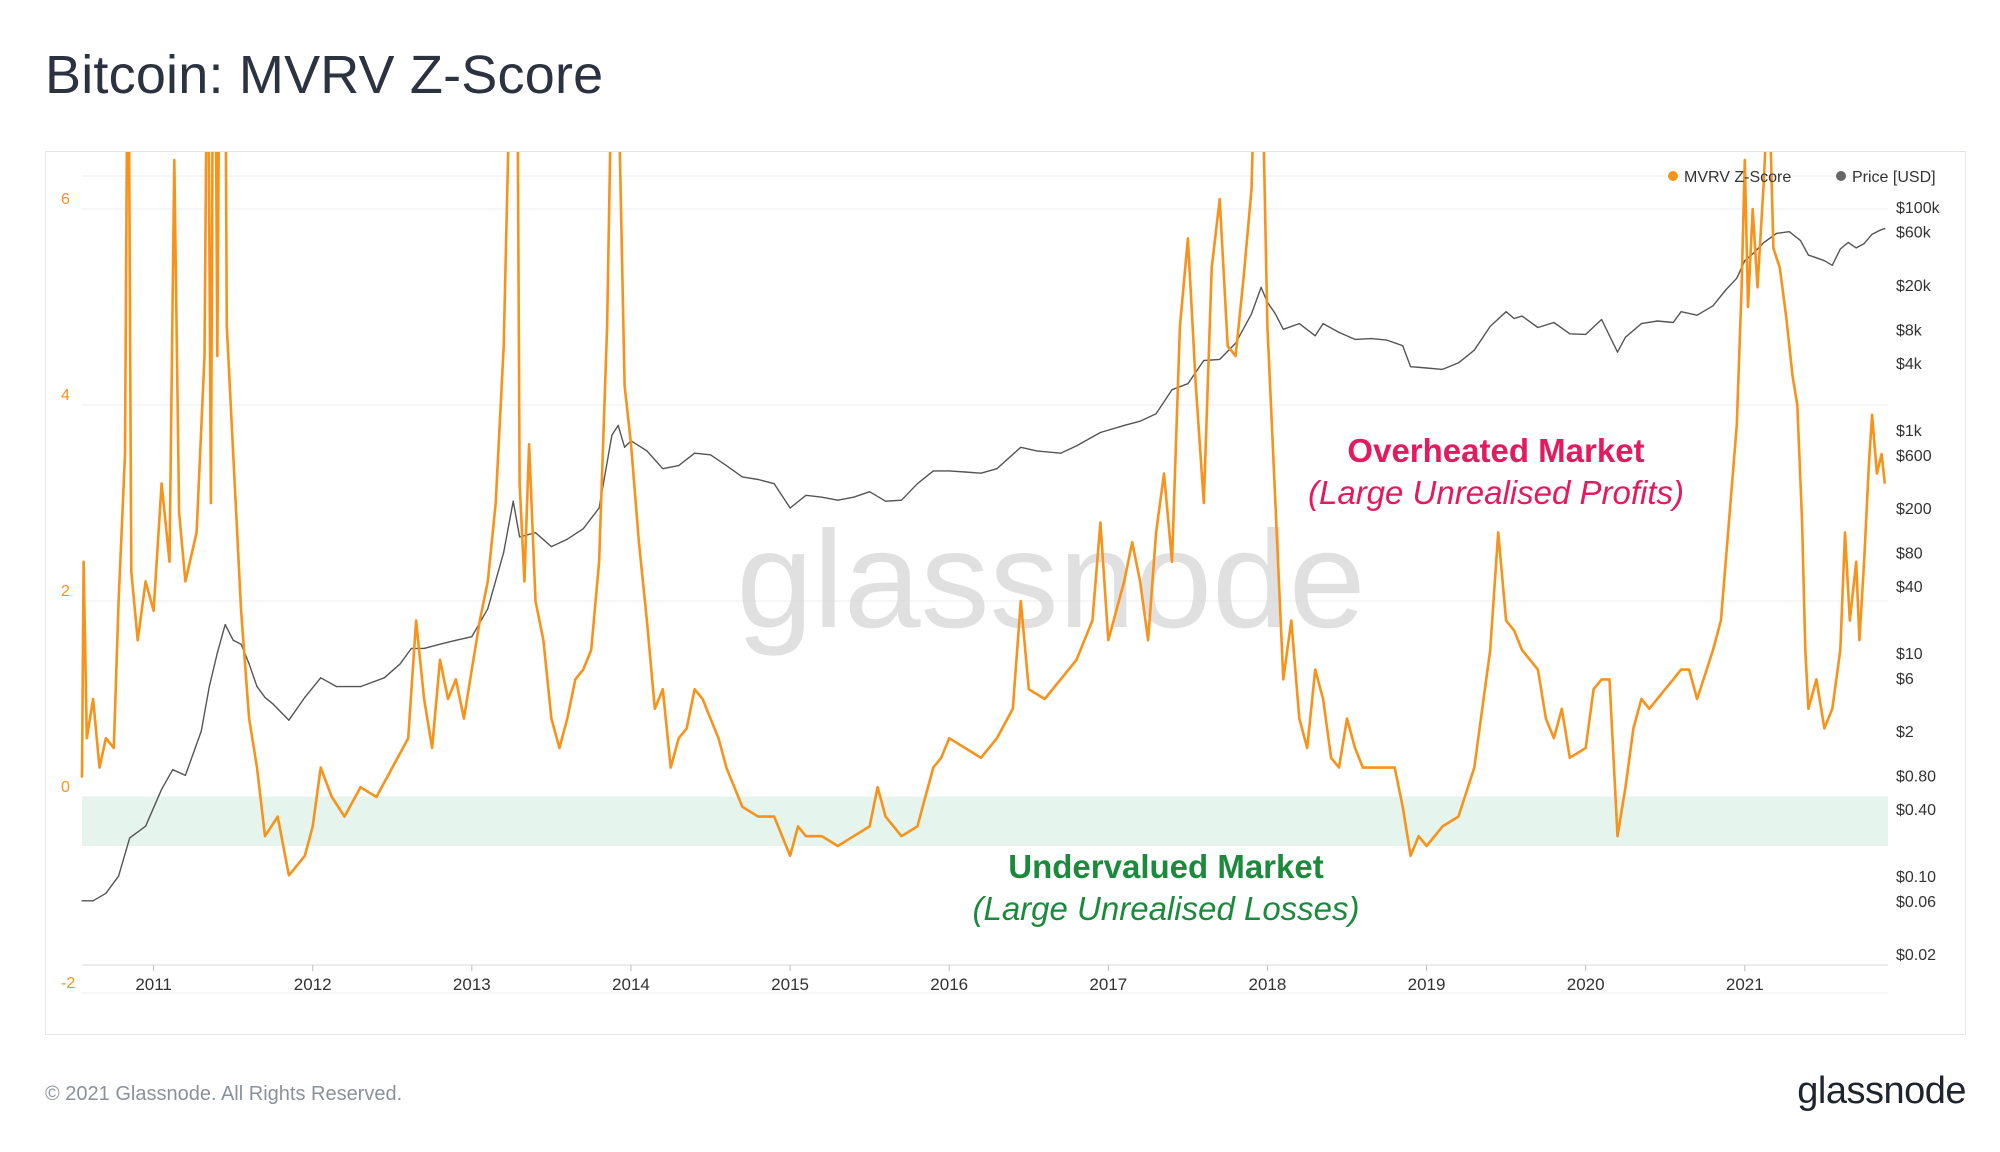 This screenshot has height=1152, width=2000. What do you see at coordinates (1050, 580) in the screenshot?
I see `watermark: glassnode` at bounding box center [1050, 580].